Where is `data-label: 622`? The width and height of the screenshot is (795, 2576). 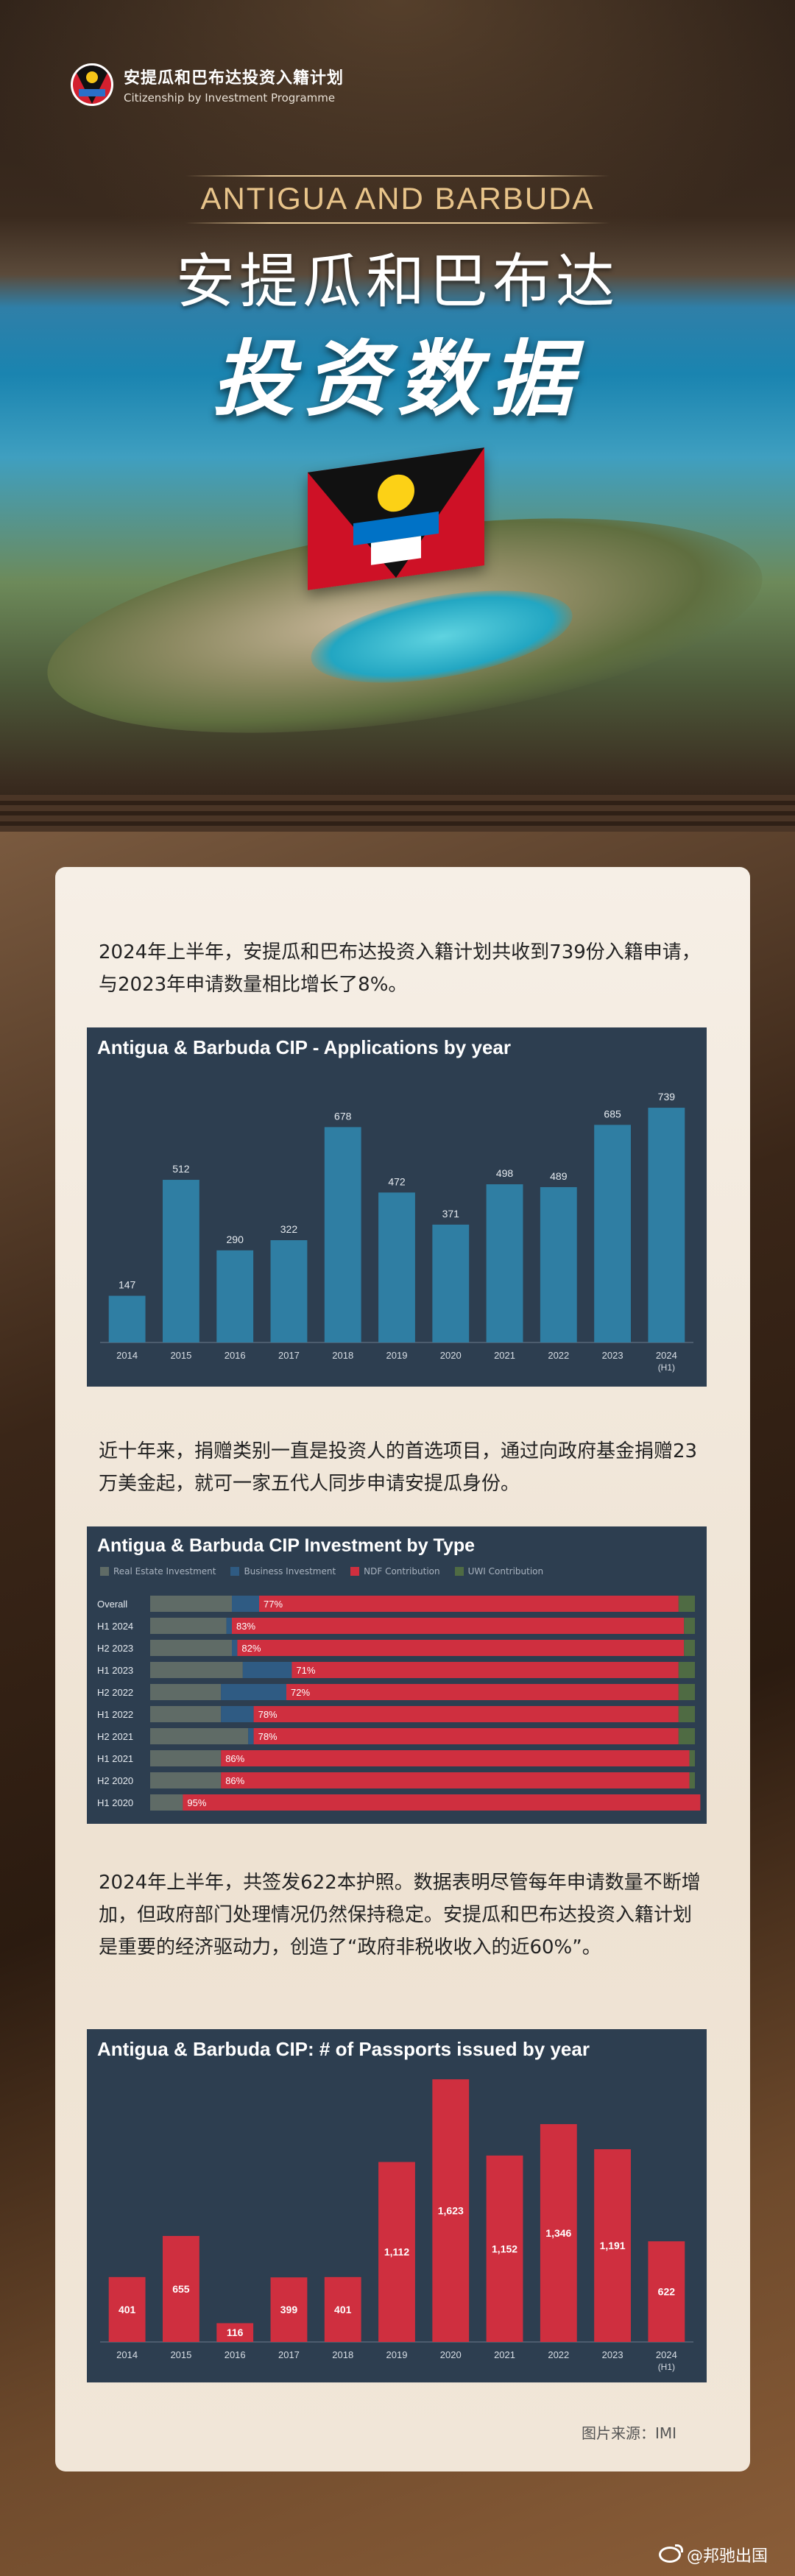
data-label: 622 is located at coordinates (667, 2292).